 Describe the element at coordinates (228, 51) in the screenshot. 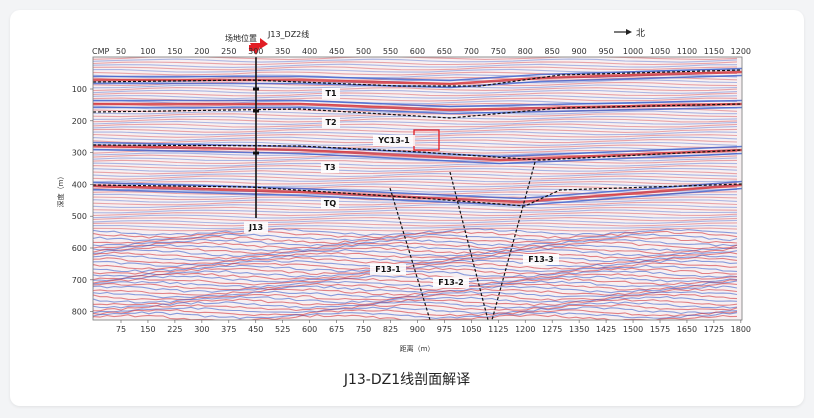

I see `cmp-tick-label: 250` at that location.